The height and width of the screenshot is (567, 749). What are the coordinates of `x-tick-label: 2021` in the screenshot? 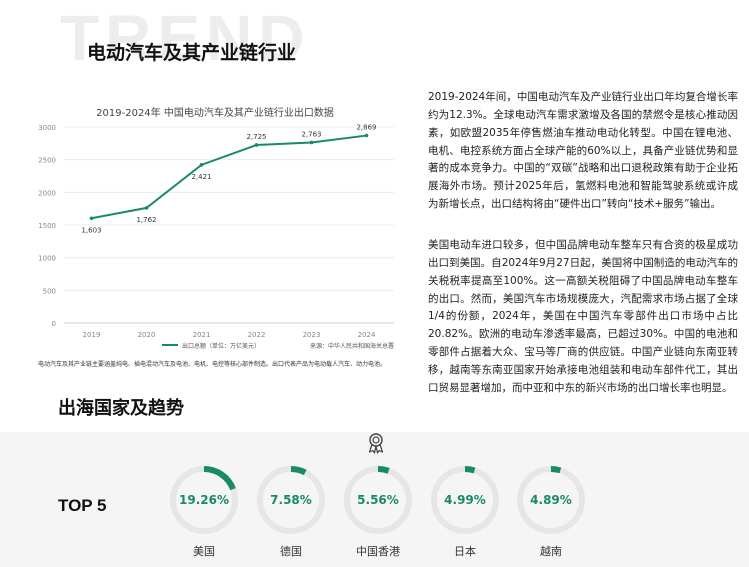 It's located at (202, 335).